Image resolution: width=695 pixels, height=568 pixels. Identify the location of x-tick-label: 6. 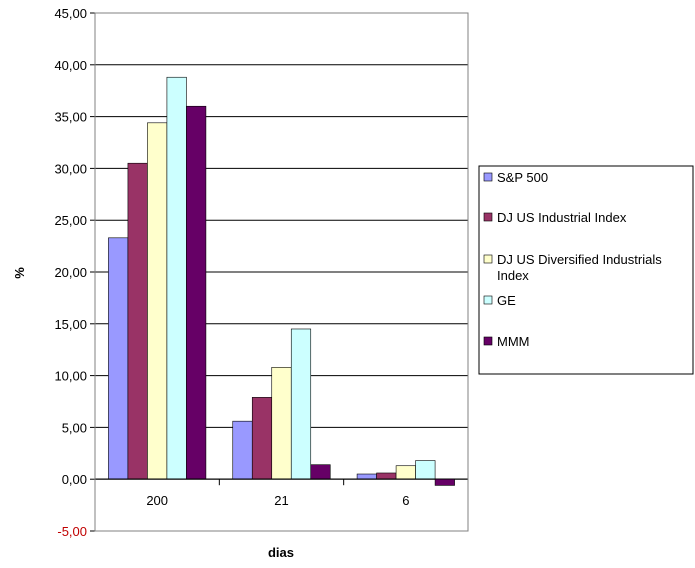
(405, 500).